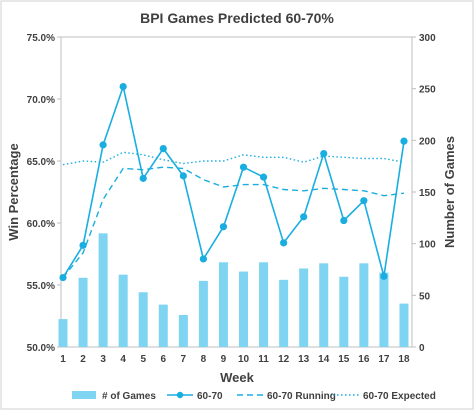  I want to click on y-left-tick-label: 50.0%, so click(41, 348).